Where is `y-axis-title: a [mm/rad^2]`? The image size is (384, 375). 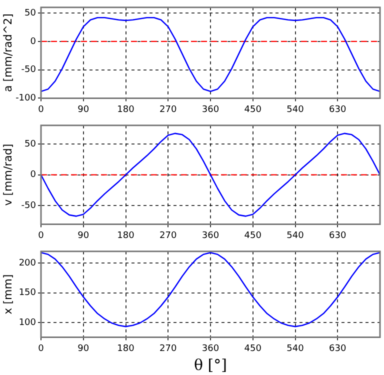
y-axis-title: a [mm/rad^2] is located at coordinates (7, 53).